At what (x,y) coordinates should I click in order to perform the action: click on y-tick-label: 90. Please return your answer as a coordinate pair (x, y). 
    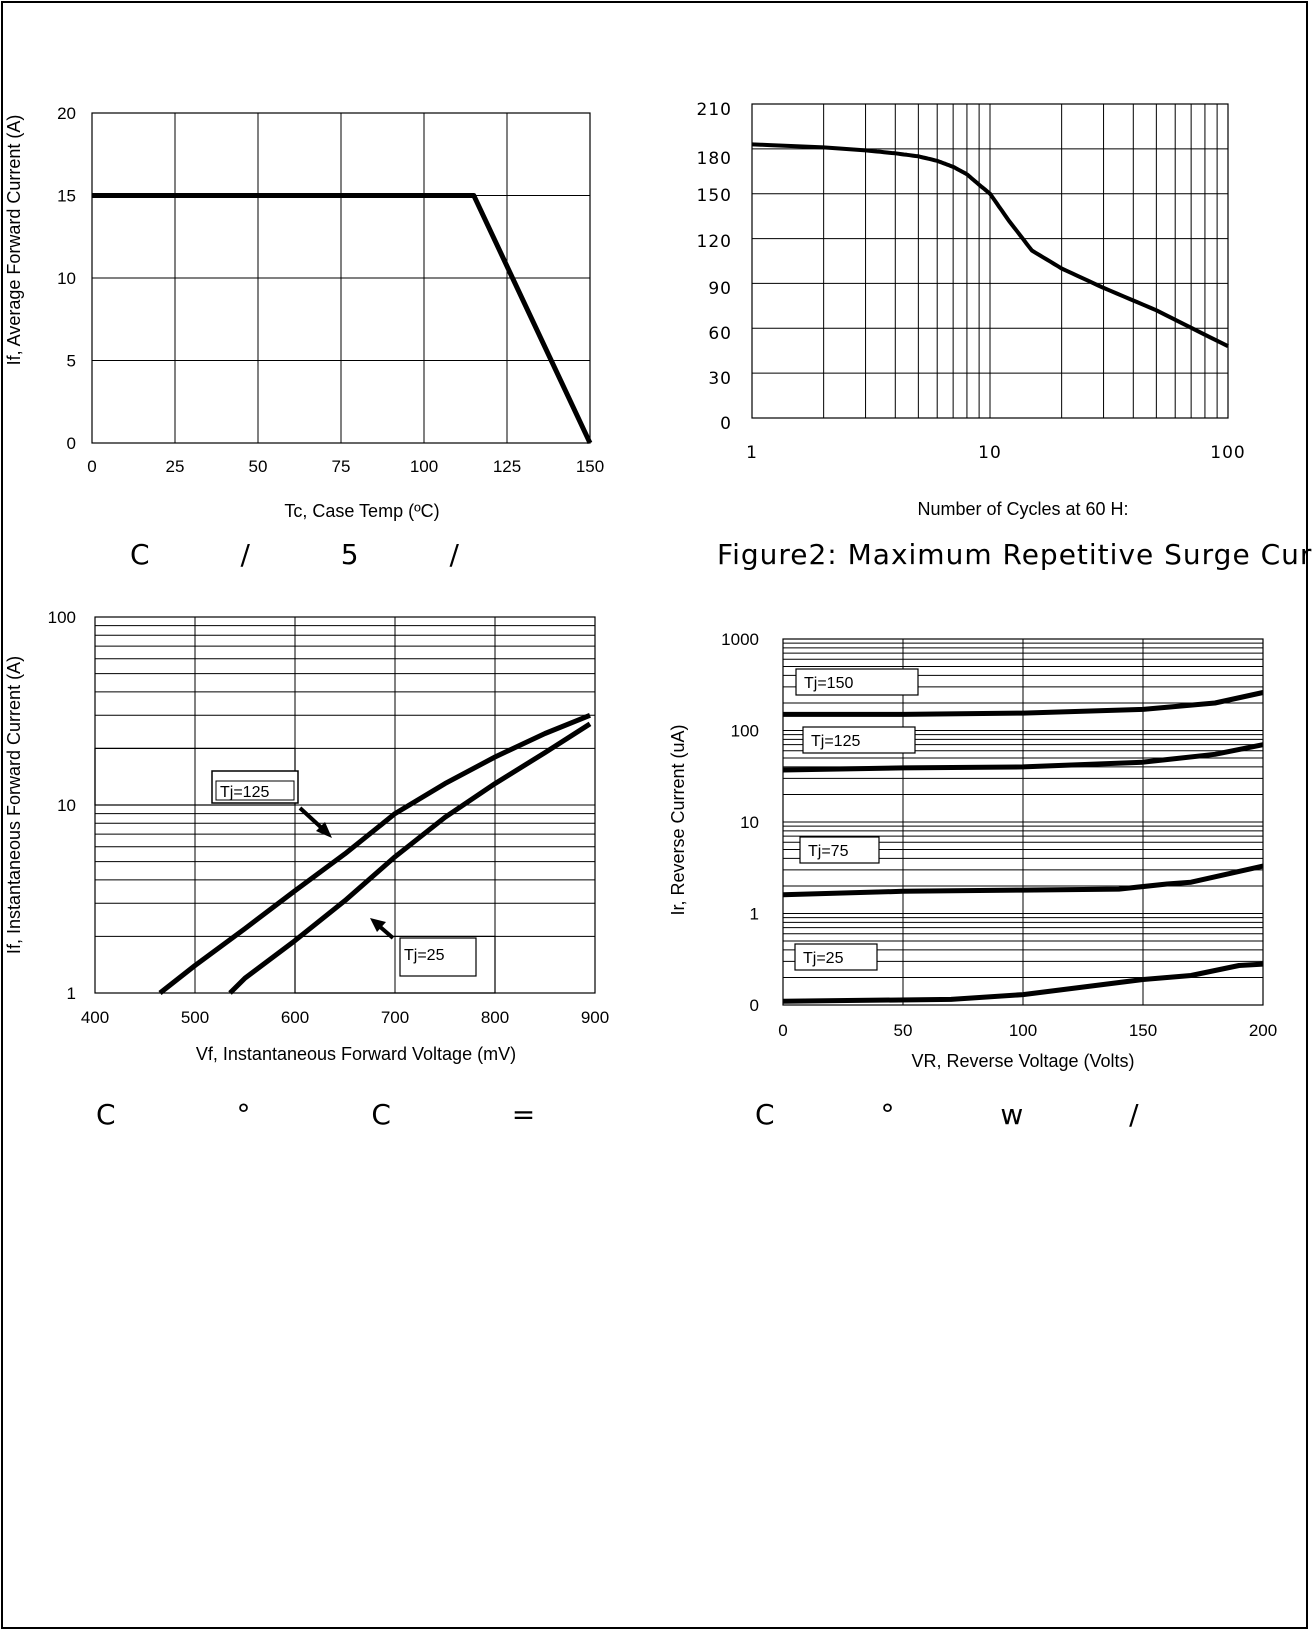
    Looking at the image, I should click on (720, 289).